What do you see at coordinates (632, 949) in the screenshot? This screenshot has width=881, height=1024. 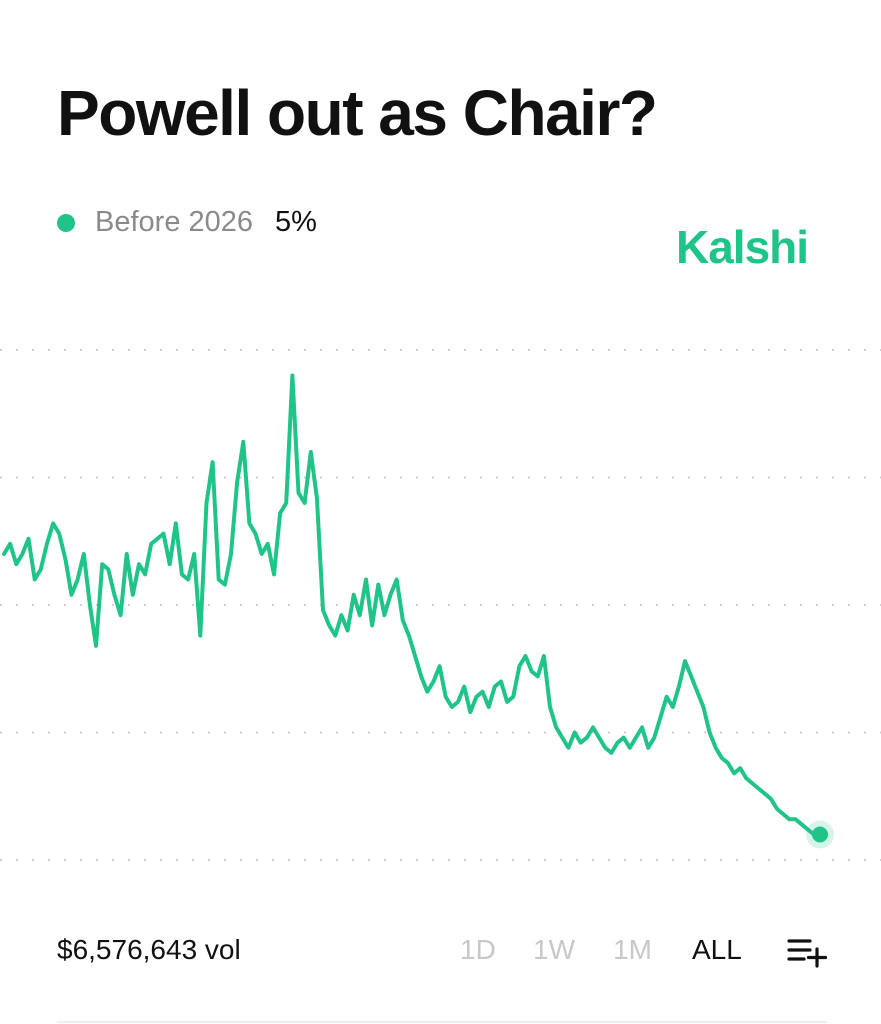 I see `range-tab-1m: 1M` at bounding box center [632, 949].